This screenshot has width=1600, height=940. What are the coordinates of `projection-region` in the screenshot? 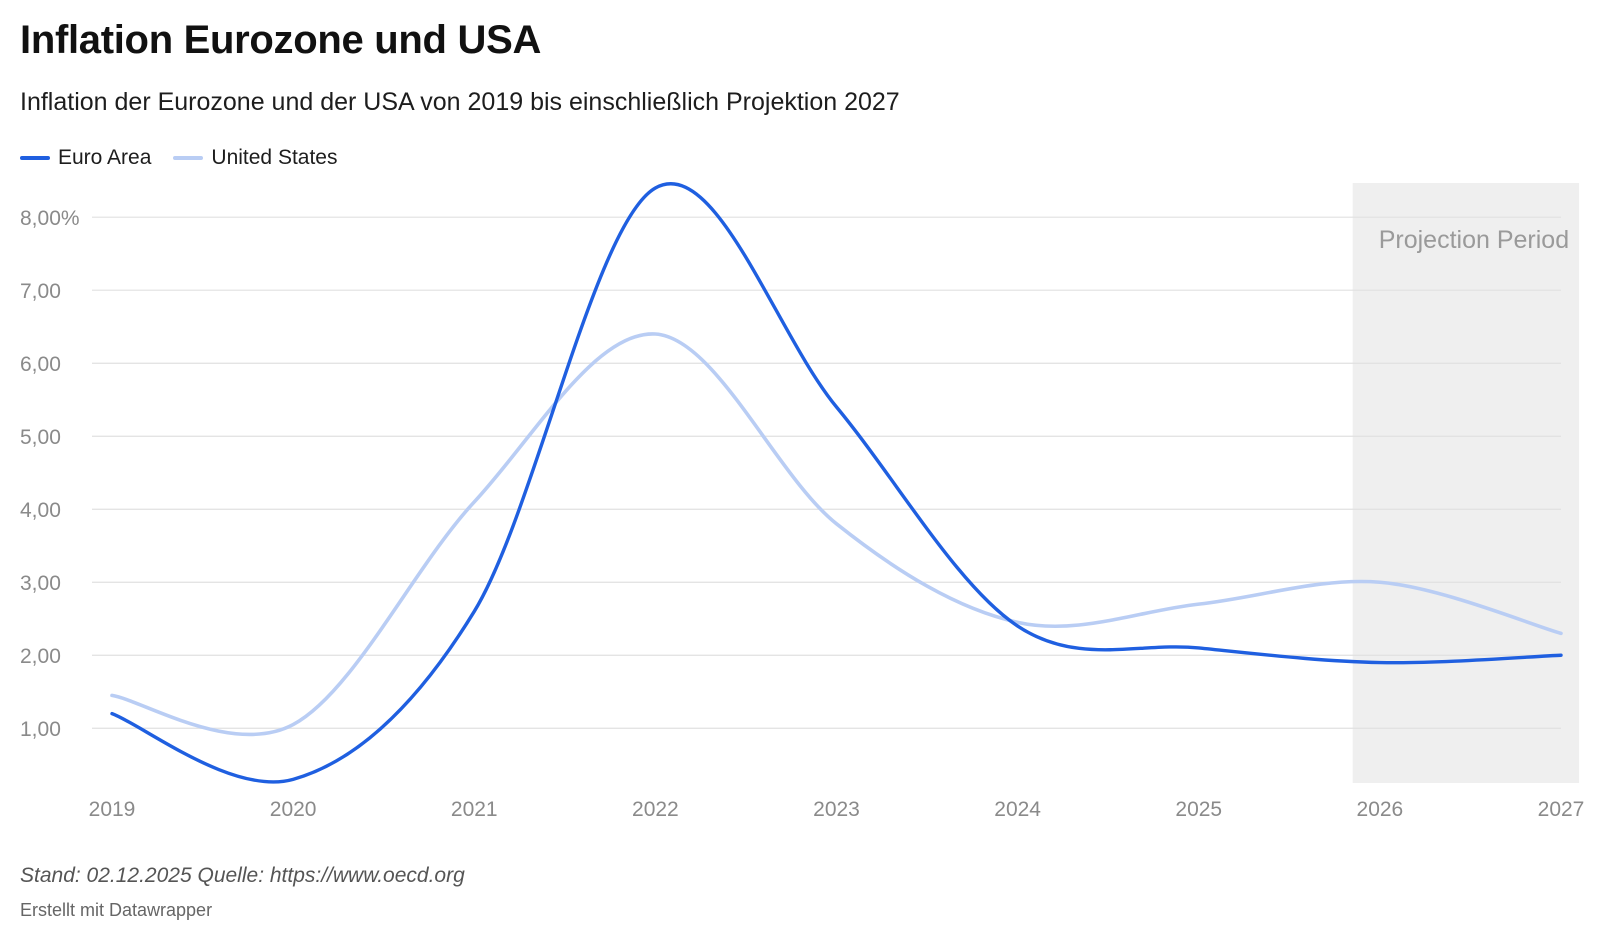 It's located at (1466, 483).